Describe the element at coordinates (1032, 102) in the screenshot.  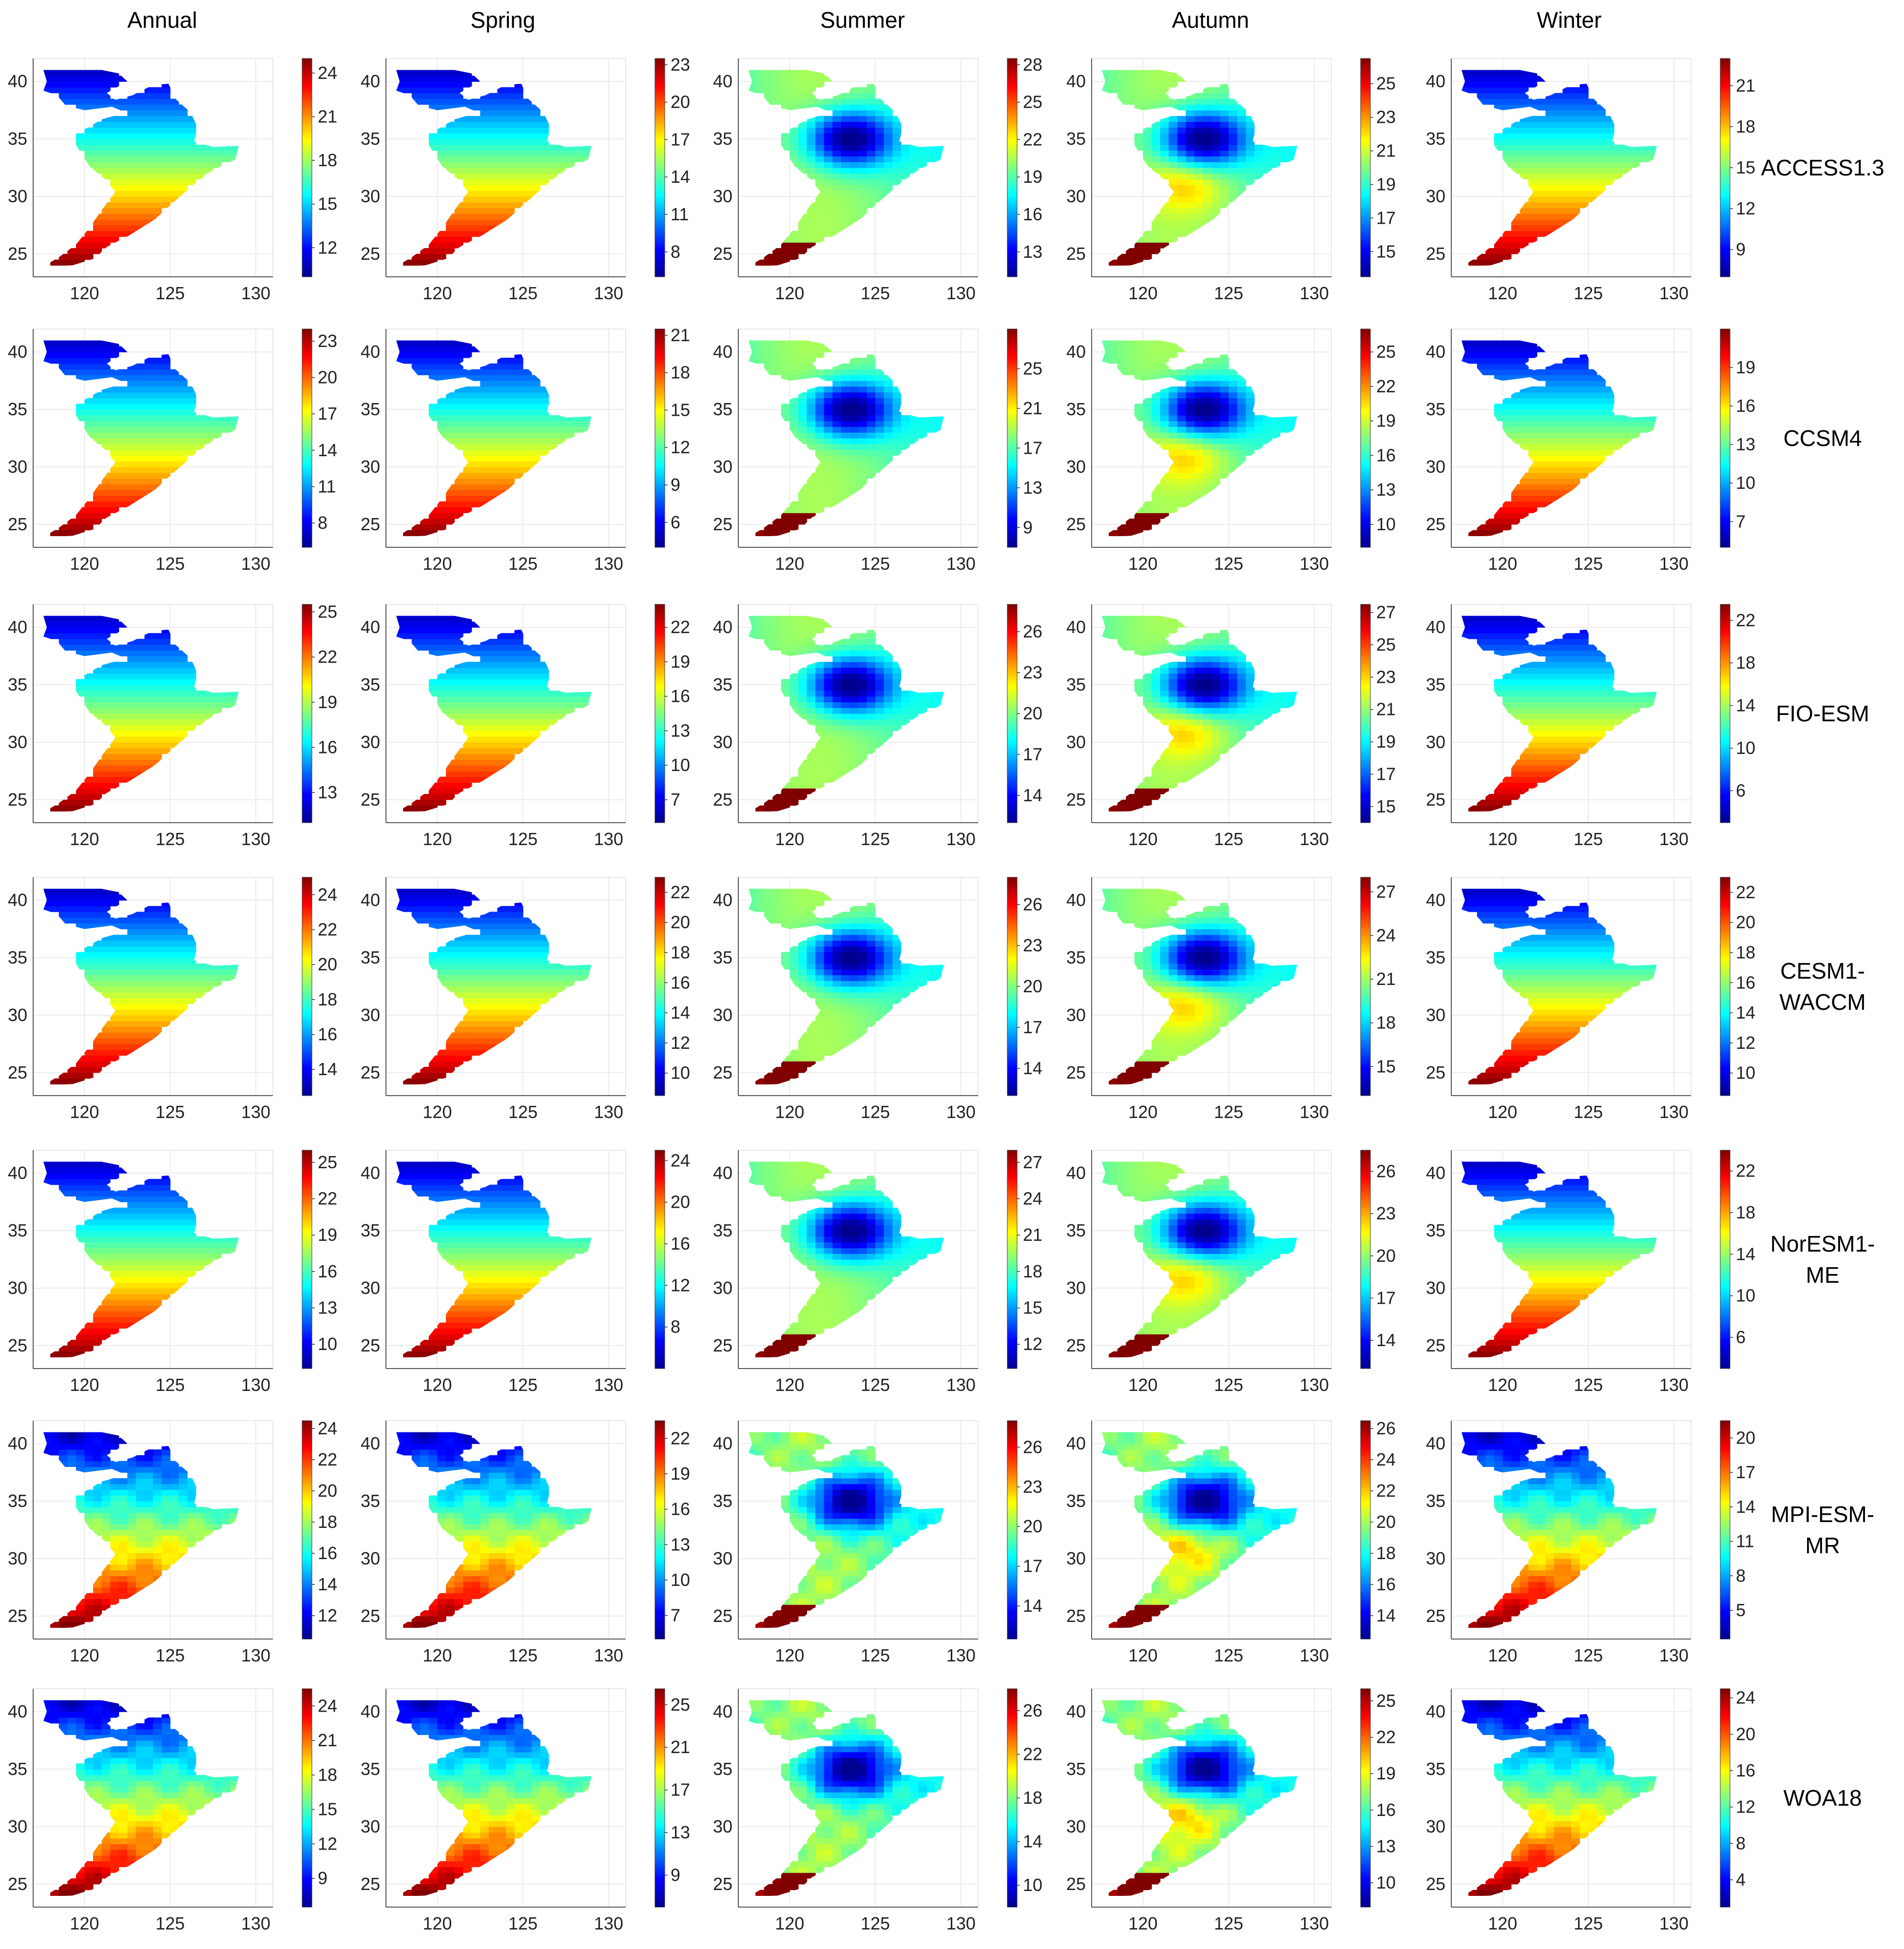
I see `colorbar-tick-label: 25` at that location.